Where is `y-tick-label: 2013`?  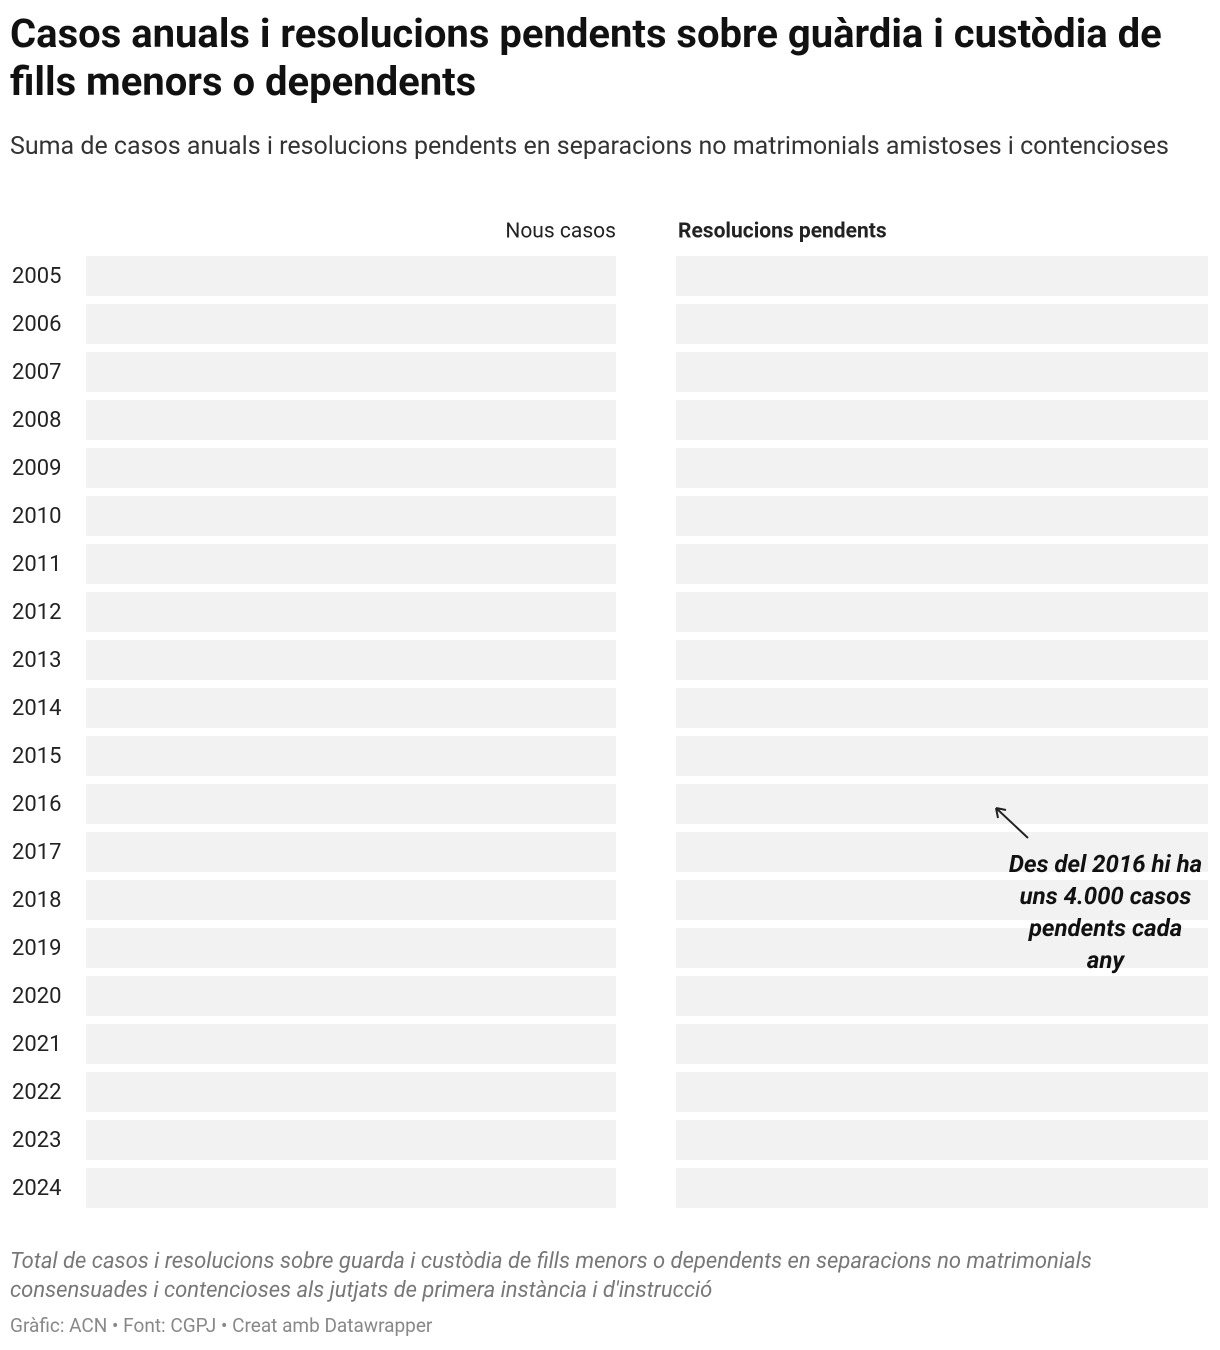
y-tick-label: 2013 is located at coordinates (36, 660).